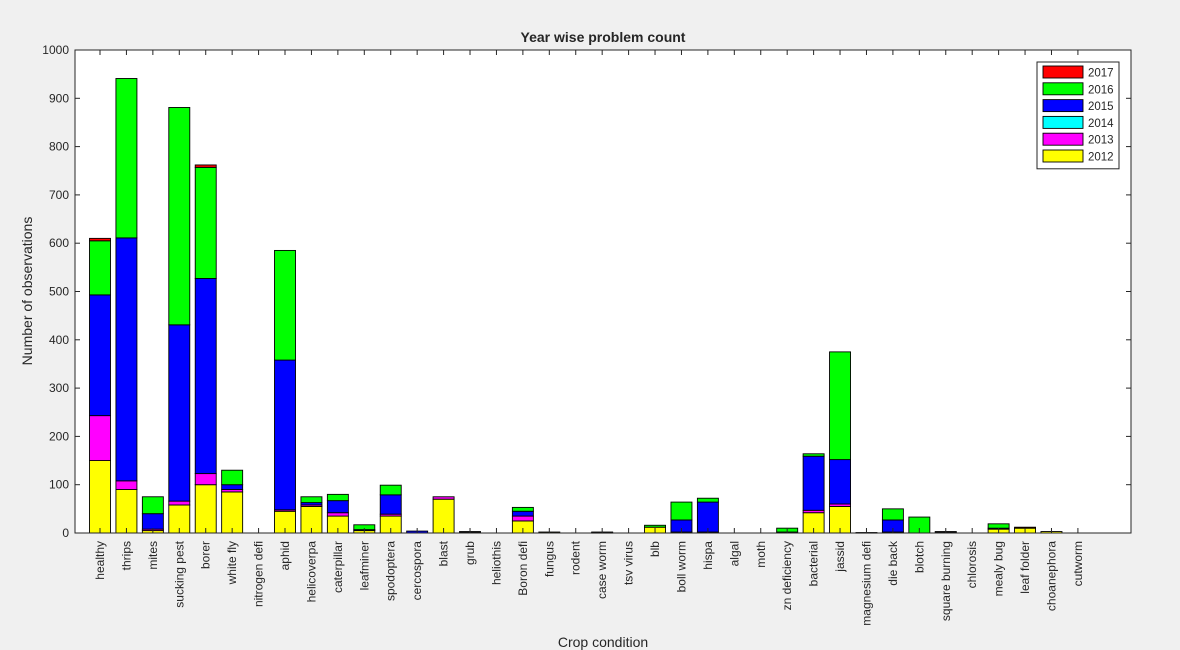  What do you see at coordinates (59, 485) in the screenshot?
I see `y-tick-label: 100` at bounding box center [59, 485].